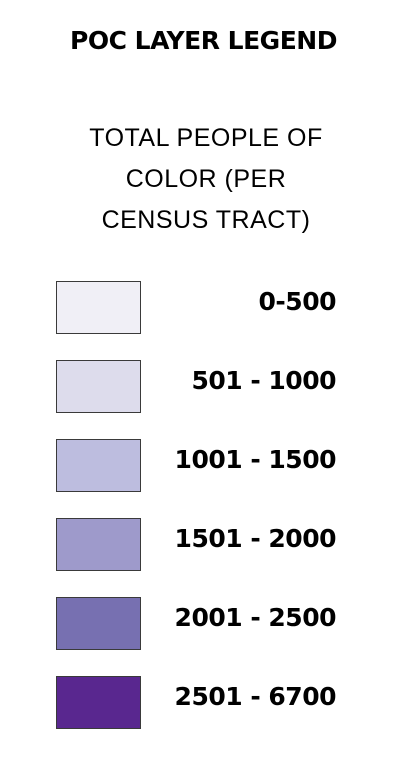 Image resolution: width=407 pixels, height=759 pixels. I want to click on legend-item: 2001 - 2500, so click(203, 625).